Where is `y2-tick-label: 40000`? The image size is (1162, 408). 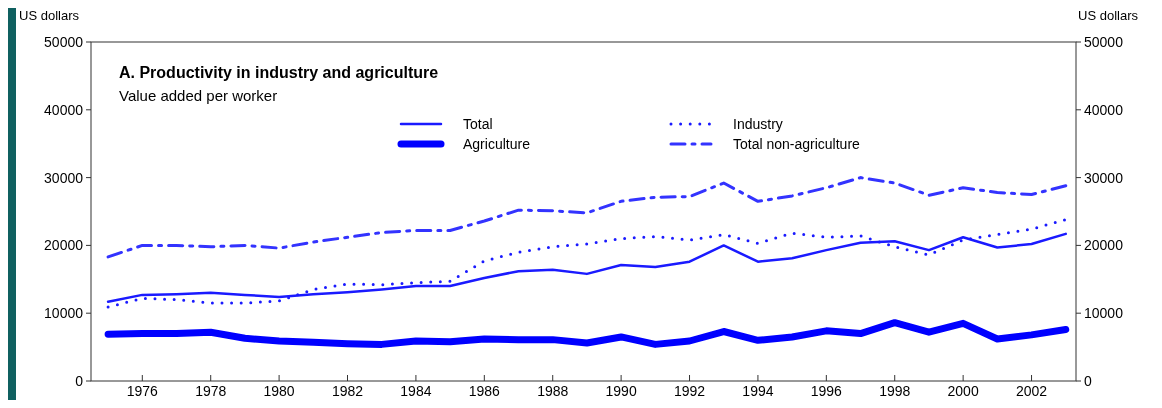 y2-tick-label: 40000 is located at coordinates (1104, 109).